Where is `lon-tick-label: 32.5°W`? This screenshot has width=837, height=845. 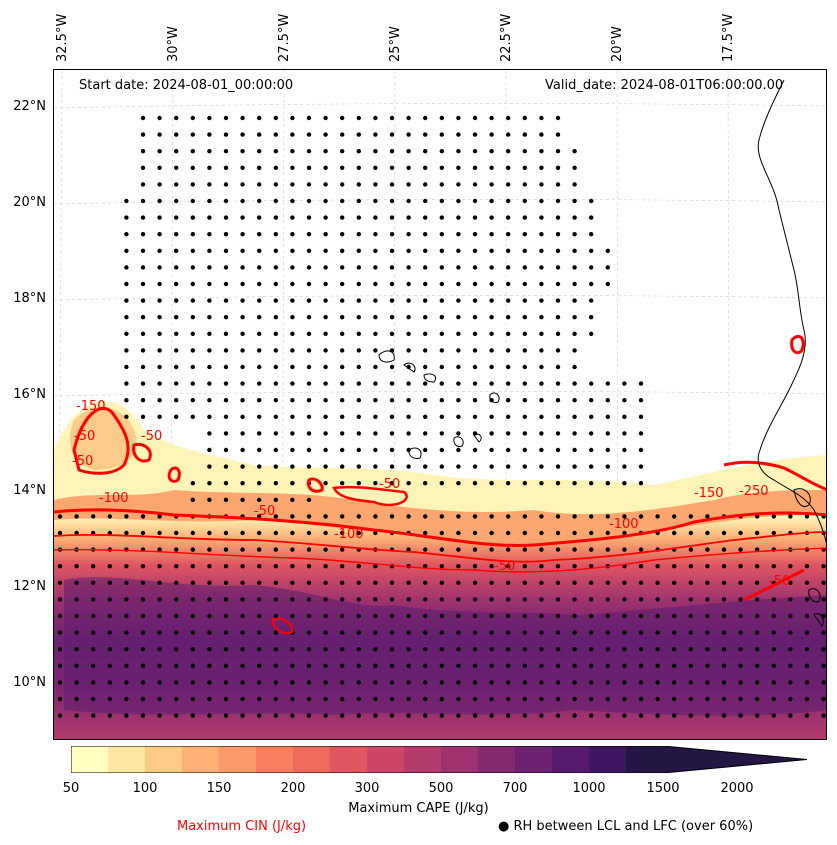 lon-tick-label: 32.5°W is located at coordinates (62, 37).